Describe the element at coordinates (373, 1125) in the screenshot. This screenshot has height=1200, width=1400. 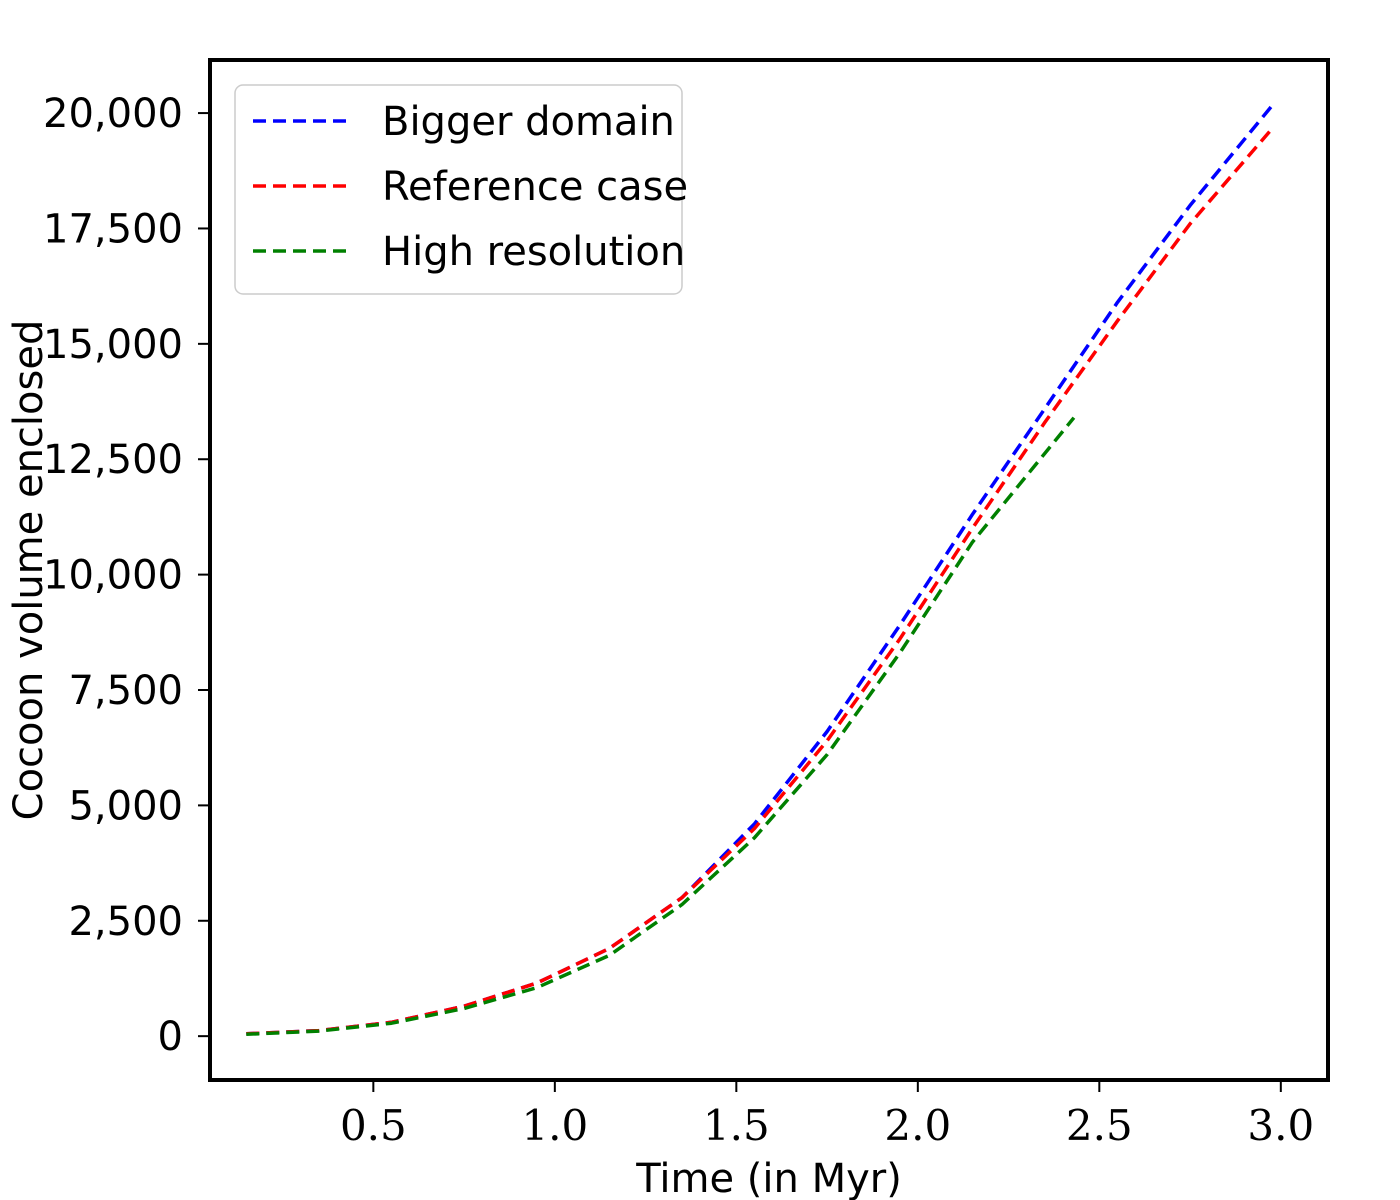
I see `x-tick-label: 0.5` at that location.